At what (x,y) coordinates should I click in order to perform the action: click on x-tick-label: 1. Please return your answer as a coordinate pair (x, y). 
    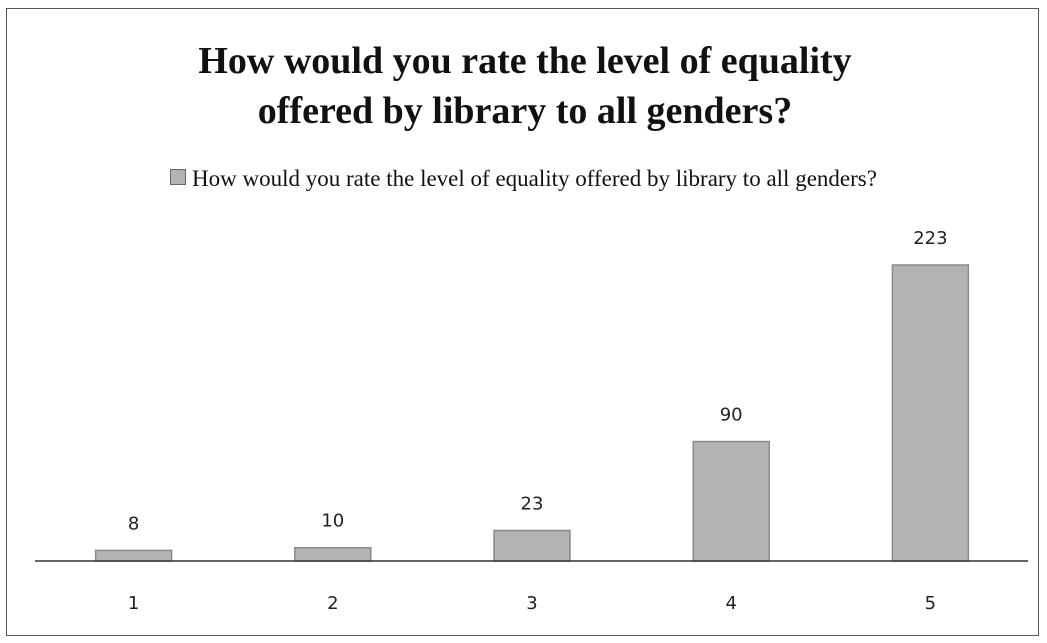
    Looking at the image, I should click on (133, 603).